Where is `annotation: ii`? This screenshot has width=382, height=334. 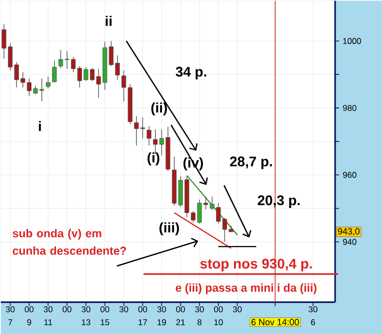
annotation: ii is located at coordinates (109, 21).